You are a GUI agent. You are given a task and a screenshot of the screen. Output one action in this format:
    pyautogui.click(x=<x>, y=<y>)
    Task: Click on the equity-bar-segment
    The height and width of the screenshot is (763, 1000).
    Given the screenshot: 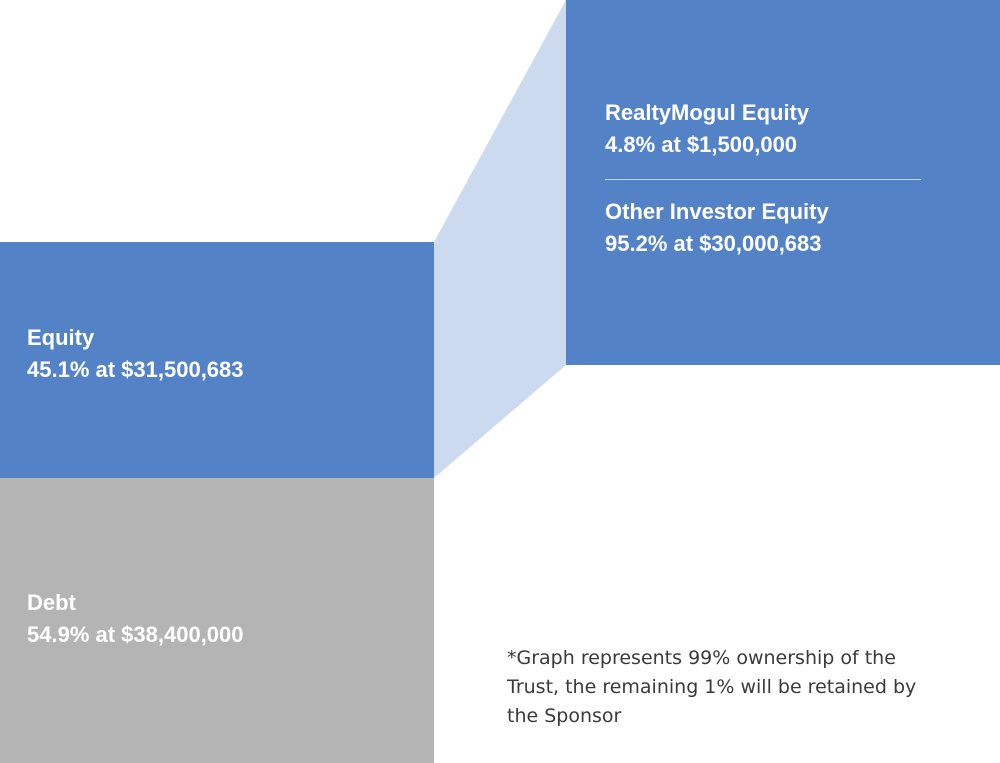 What is the action you would take?
    pyautogui.click(x=217, y=360)
    